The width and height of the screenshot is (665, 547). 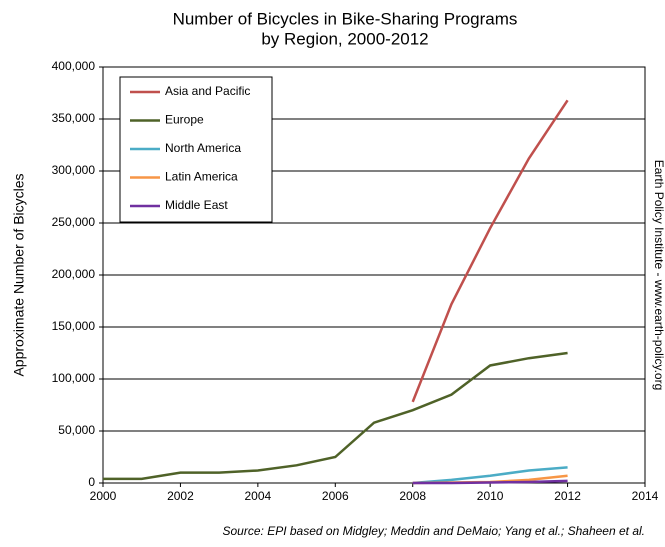 I want to click on x-tick-label: 2010, so click(x=490, y=496).